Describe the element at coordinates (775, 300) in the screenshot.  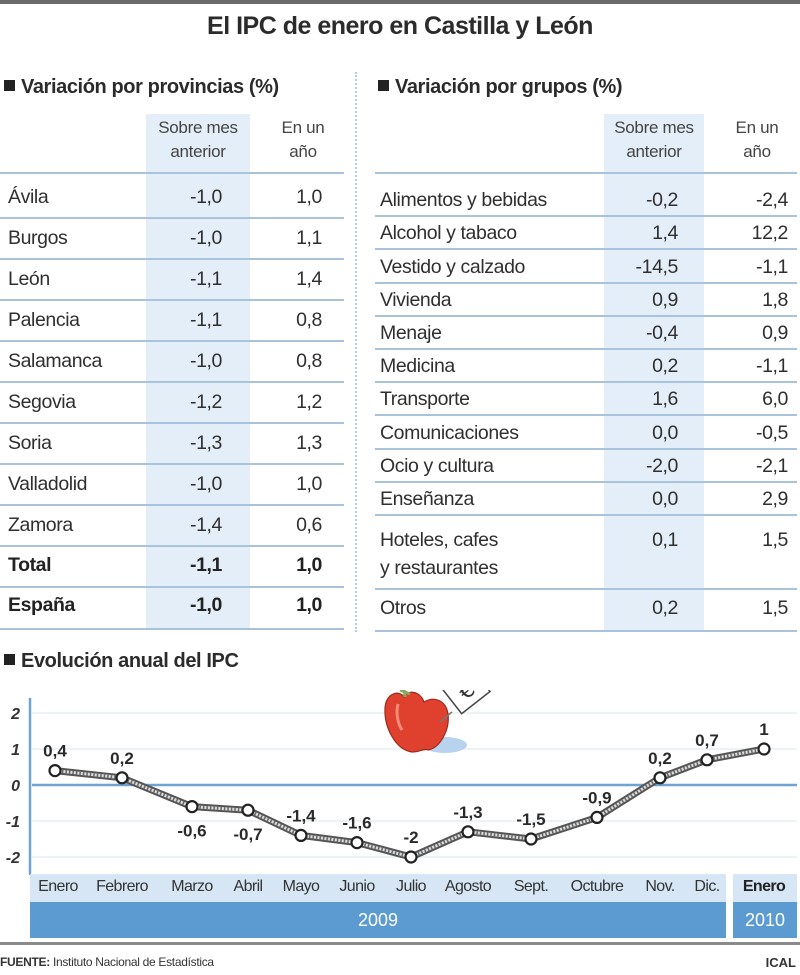
I see `grupo-anio-value: 1,8` at that location.